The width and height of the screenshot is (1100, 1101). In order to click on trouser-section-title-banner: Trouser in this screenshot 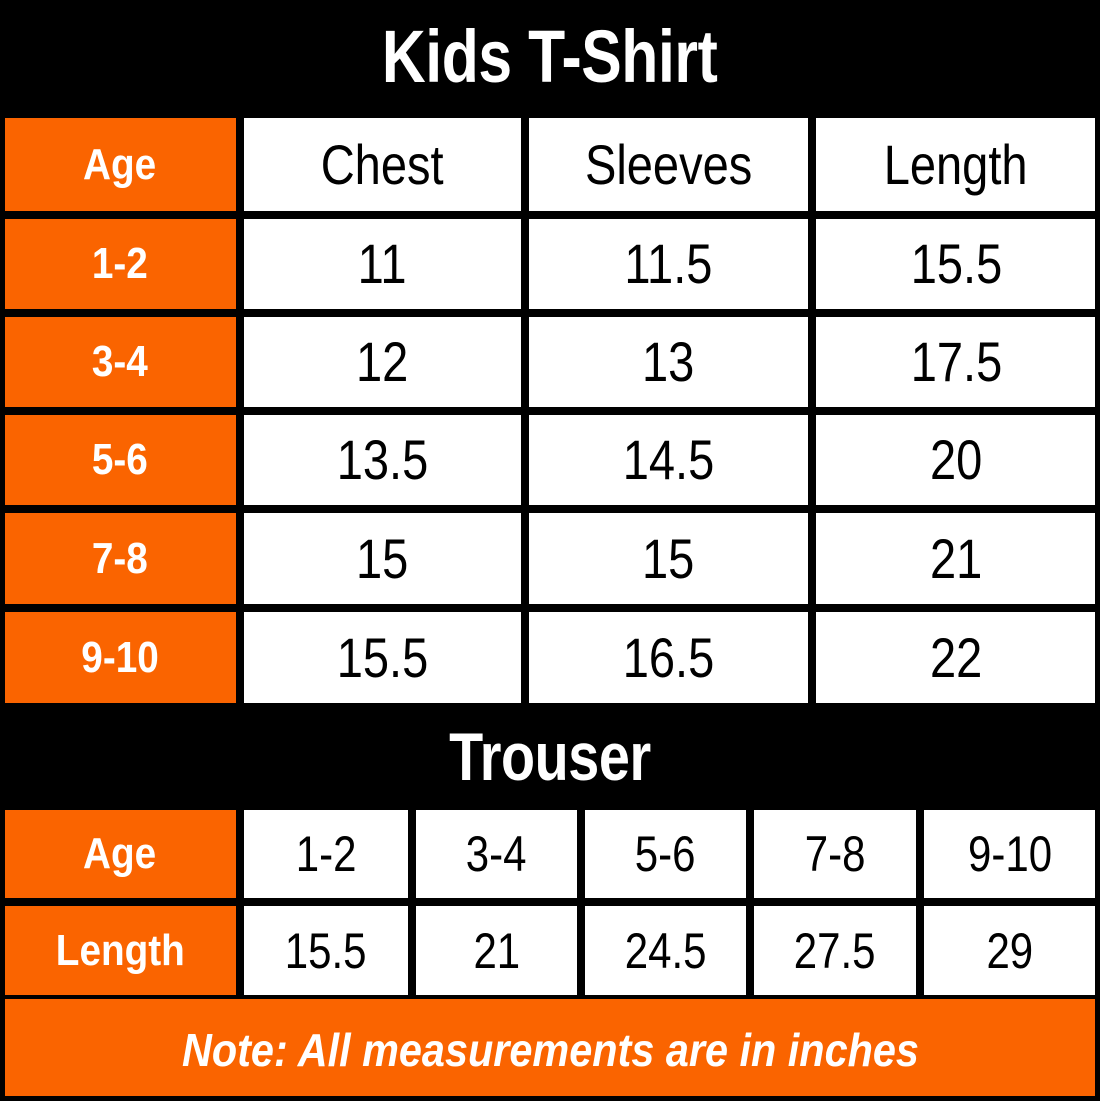, I will do `click(550, 756)`.